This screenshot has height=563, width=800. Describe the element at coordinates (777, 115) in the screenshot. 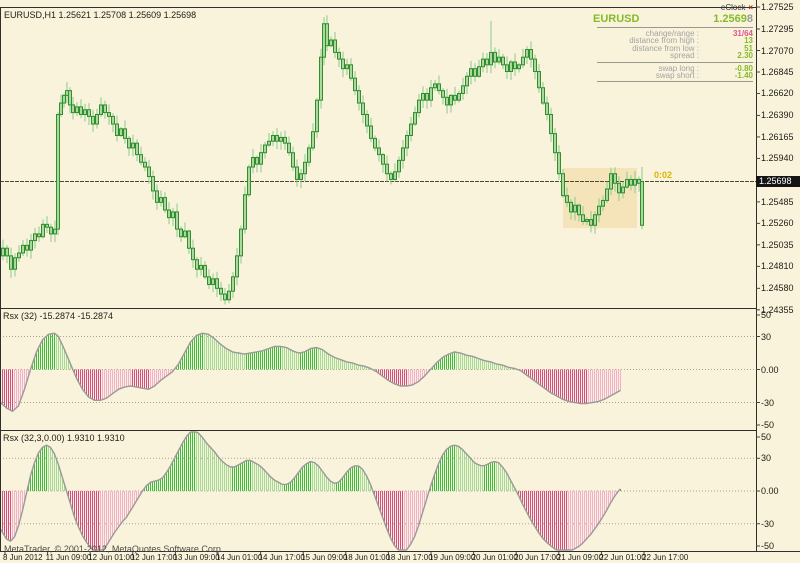

I see `price-axis-label: 1.26390` at that location.